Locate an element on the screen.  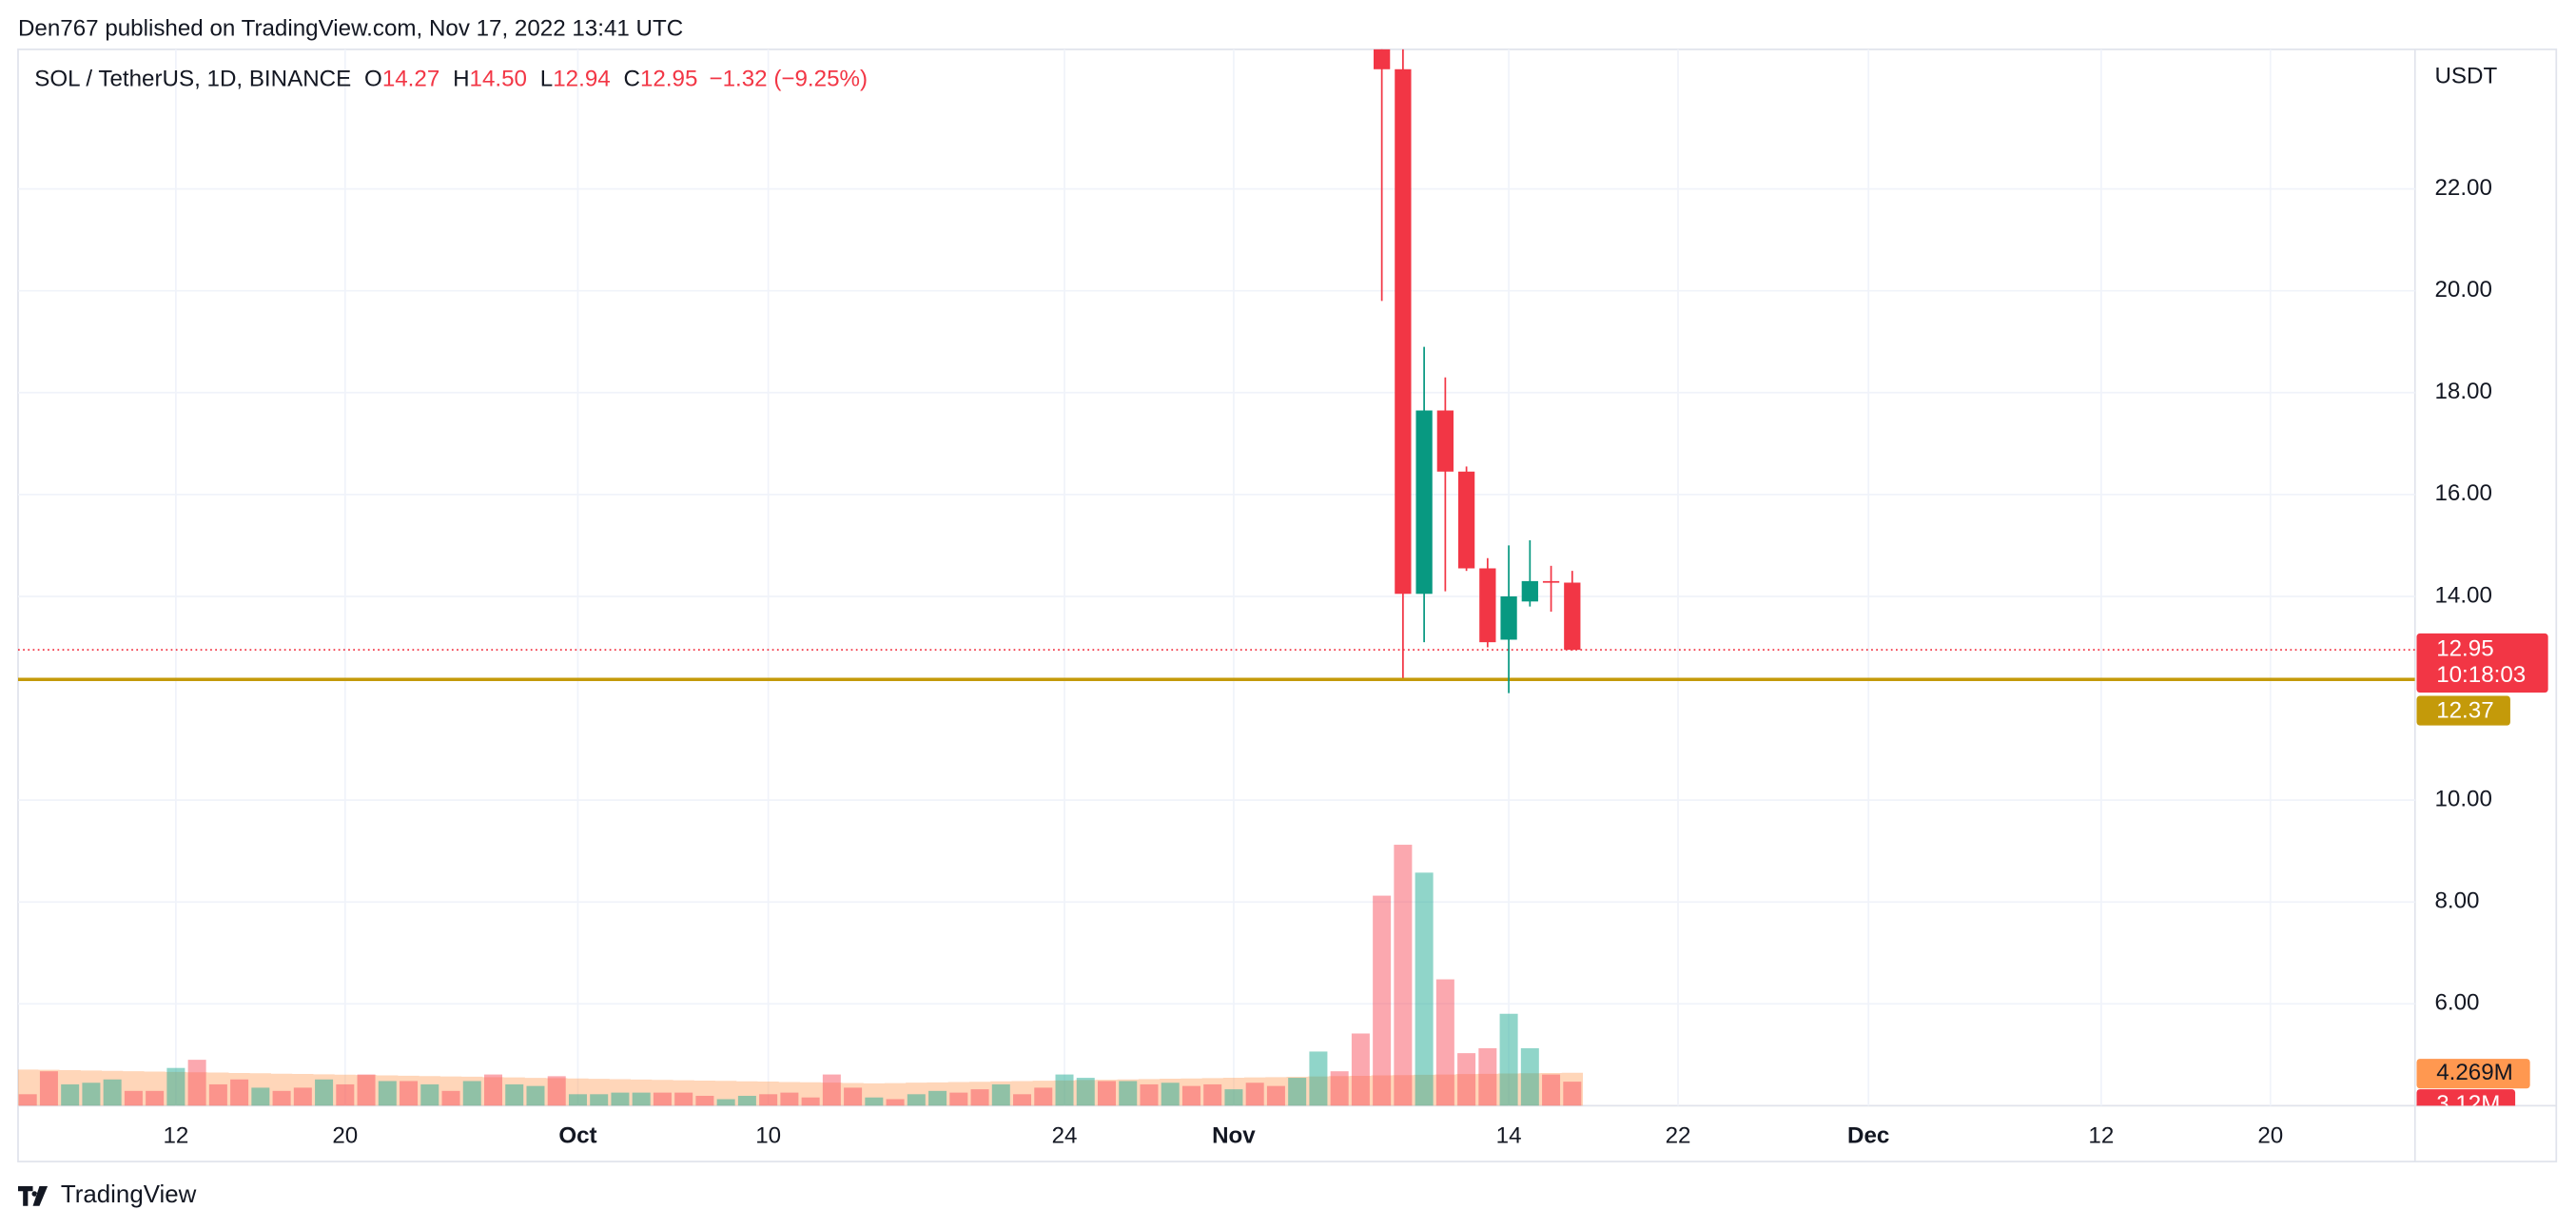
x-tick-label: Oct is located at coordinates (577, 1136).